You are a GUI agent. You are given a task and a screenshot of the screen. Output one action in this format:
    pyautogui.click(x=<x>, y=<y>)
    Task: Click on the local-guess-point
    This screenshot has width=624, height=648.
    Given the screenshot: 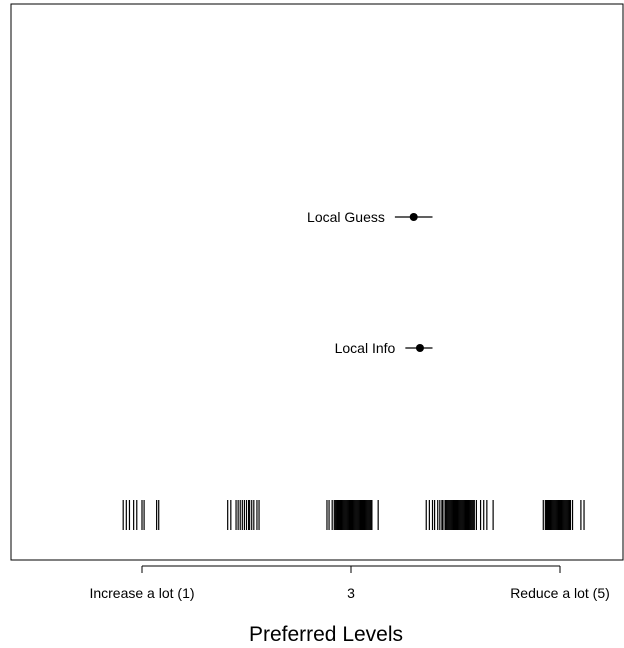 What is the action you would take?
    pyautogui.click(x=413, y=217)
    